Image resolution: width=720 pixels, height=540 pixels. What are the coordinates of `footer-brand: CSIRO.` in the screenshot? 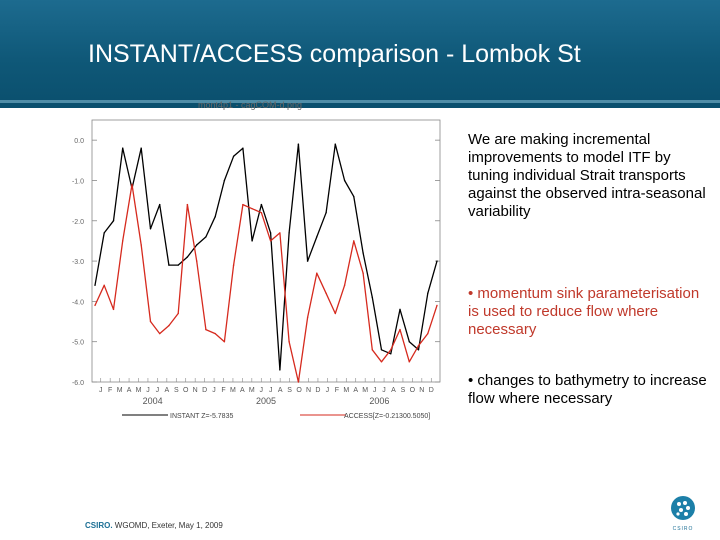 It's located at (99, 525).